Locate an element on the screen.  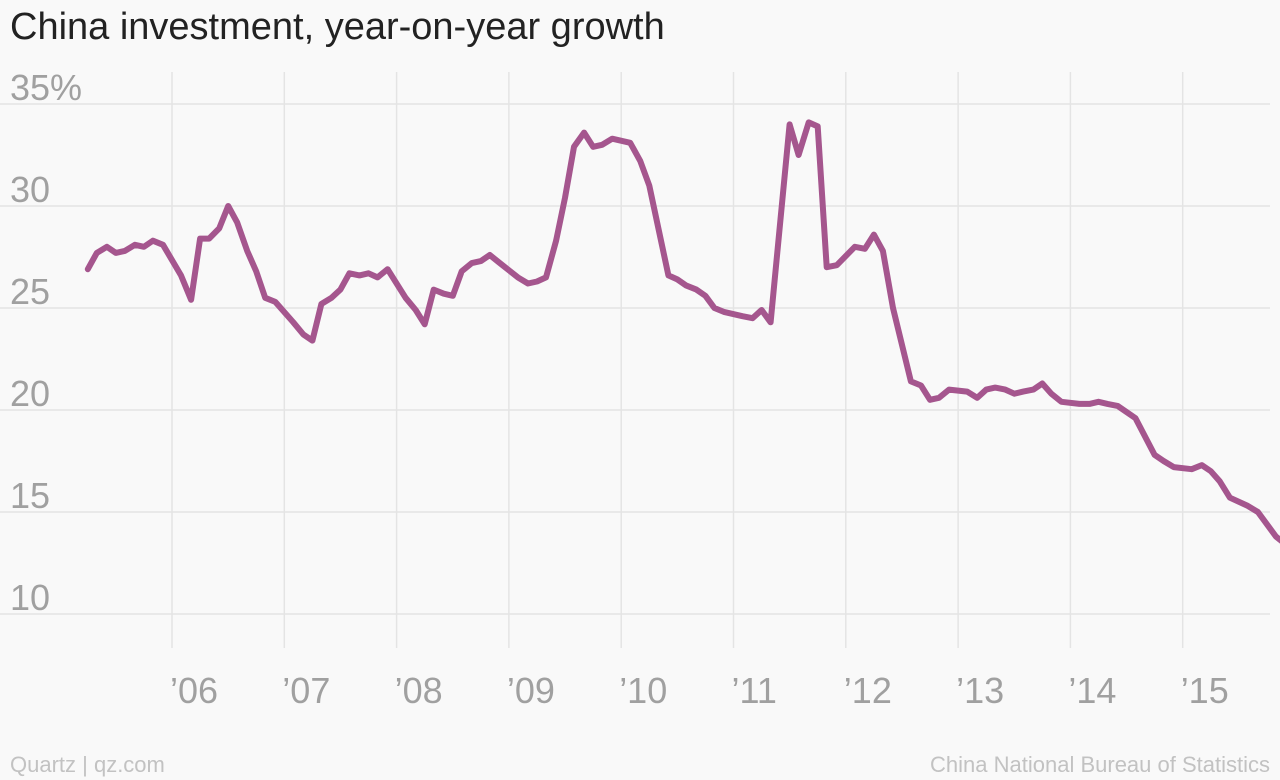
x-tick-label: ’13 is located at coordinates (980, 690).